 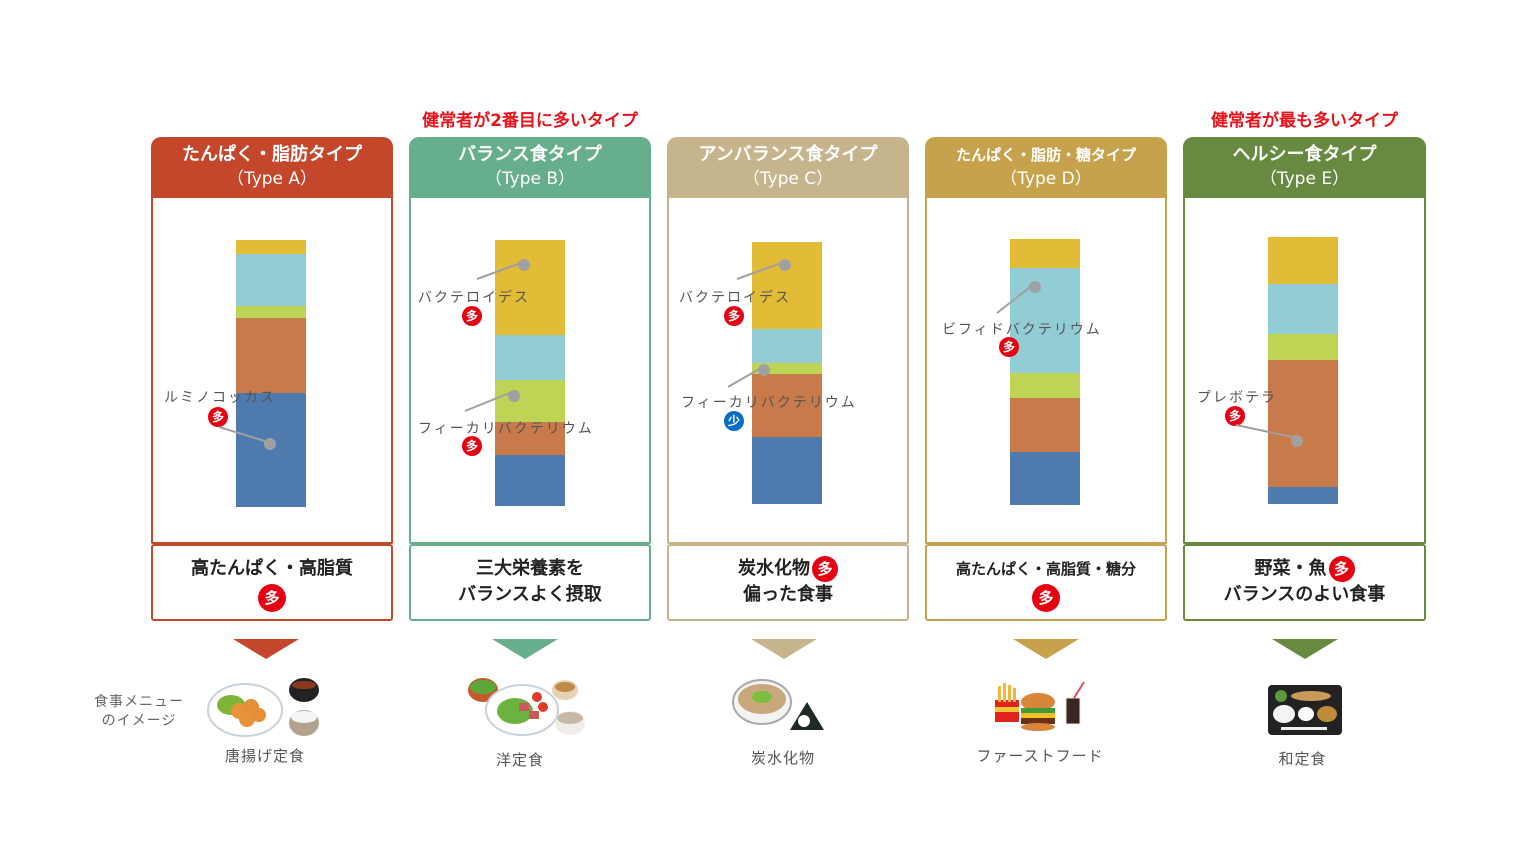 I want to click on desc-line1: 炭水化物, so click(x=774, y=568).